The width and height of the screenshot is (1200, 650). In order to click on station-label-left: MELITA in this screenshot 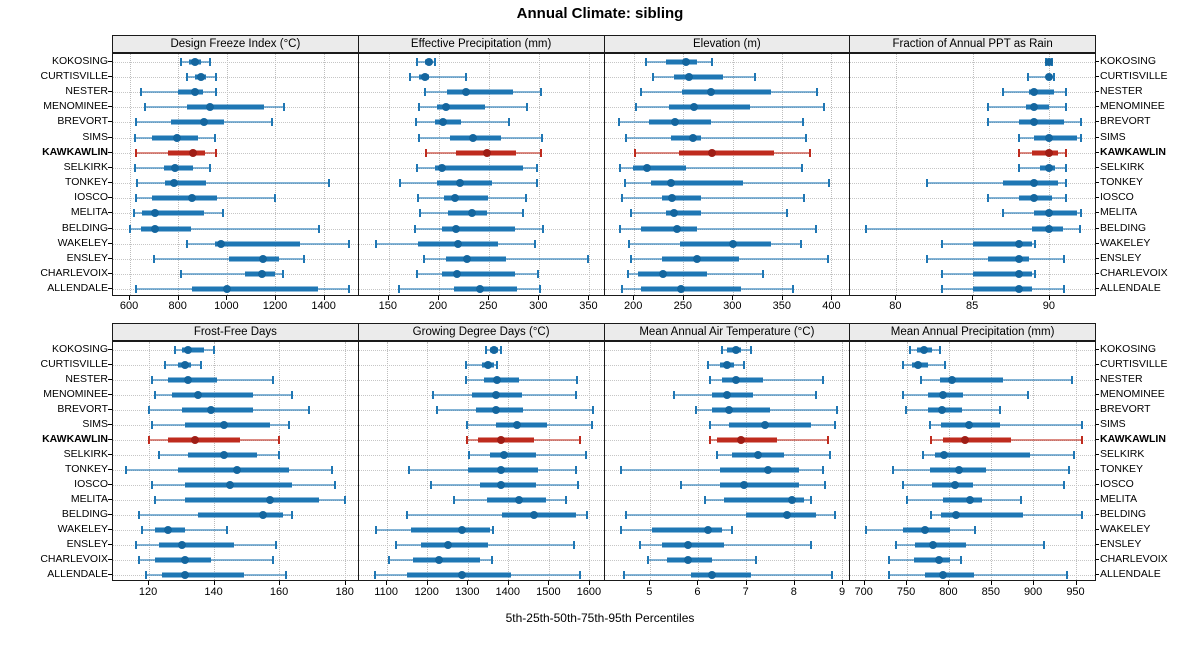, I will do `click(89, 498)`.